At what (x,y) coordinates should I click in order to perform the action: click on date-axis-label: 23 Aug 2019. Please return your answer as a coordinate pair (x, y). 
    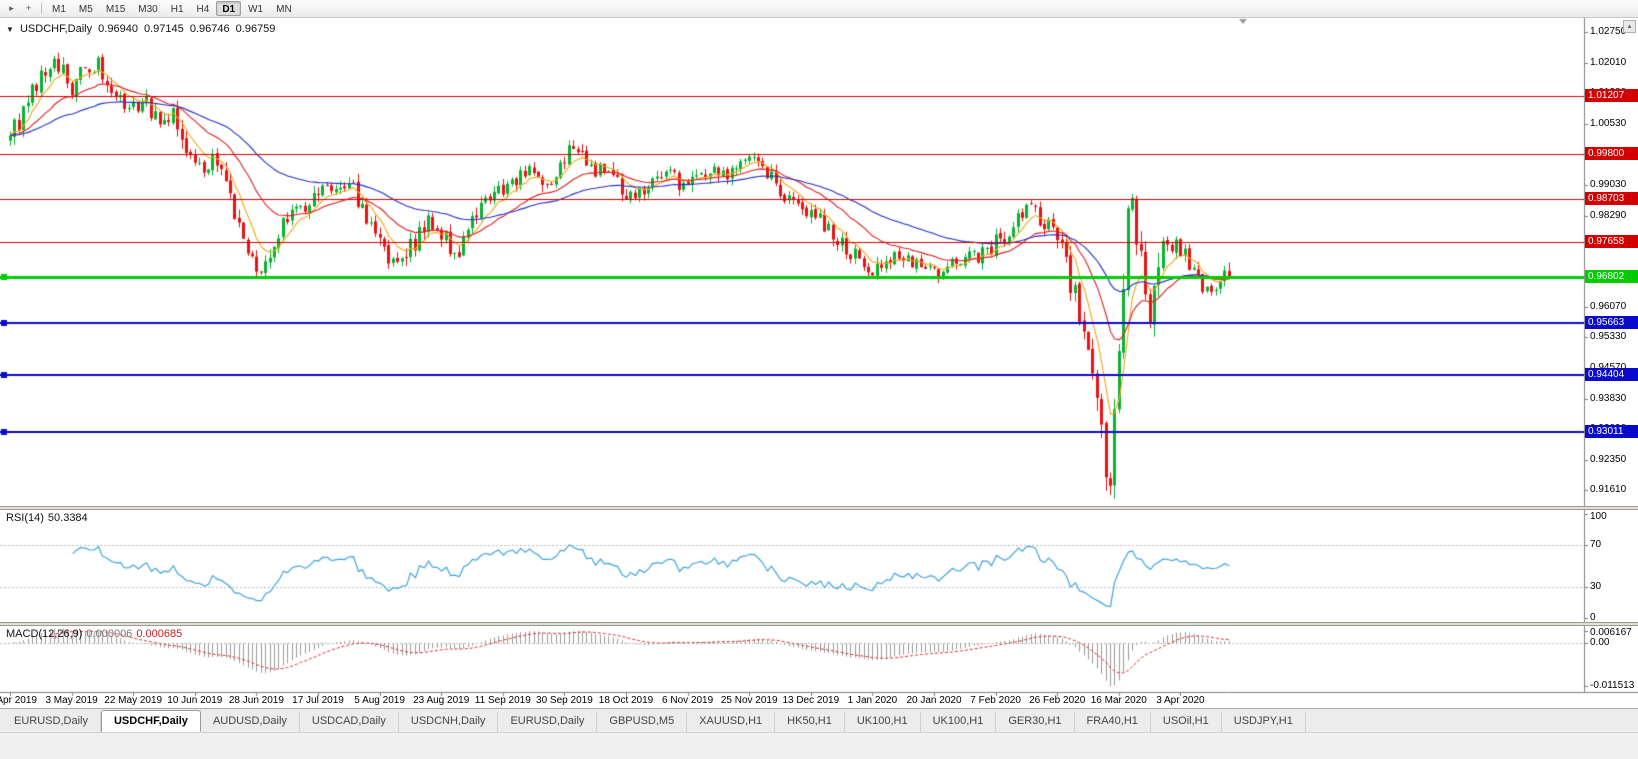
    Looking at the image, I should click on (441, 700).